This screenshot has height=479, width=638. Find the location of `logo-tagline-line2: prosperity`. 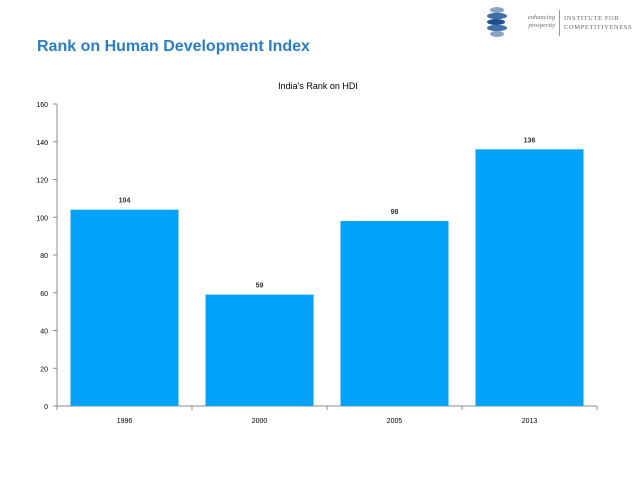

logo-tagline-line2: prosperity is located at coordinates (541, 25).